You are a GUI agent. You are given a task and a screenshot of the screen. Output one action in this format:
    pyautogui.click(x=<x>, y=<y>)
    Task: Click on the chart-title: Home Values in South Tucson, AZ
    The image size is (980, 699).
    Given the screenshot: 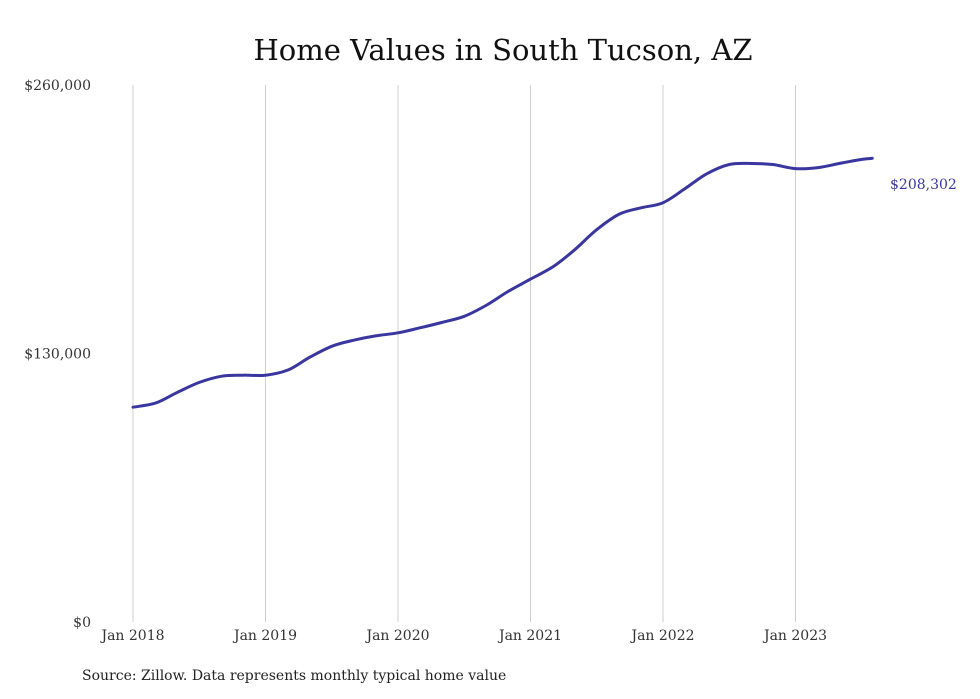 What is the action you would take?
    pyautogui.click(x=503, y=50)
    